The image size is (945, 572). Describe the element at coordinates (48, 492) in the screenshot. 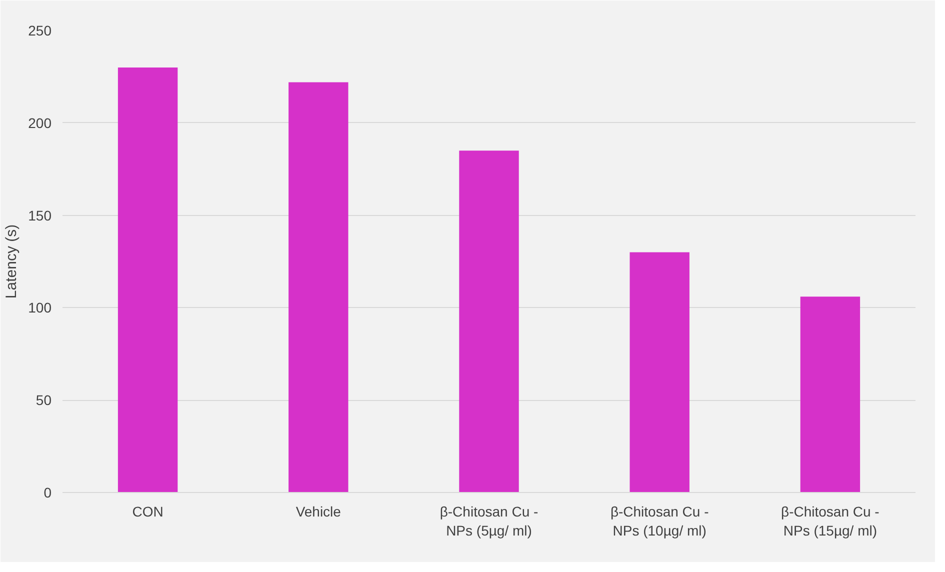

I see `y-tick-label: 0` at that location.